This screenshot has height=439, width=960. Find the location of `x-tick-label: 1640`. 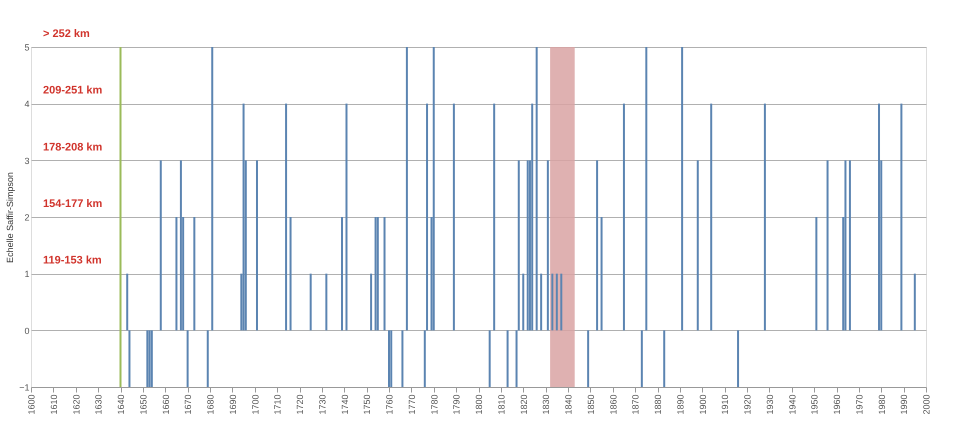

x-tick-label: 1640 is located at coordinates (121, 404).